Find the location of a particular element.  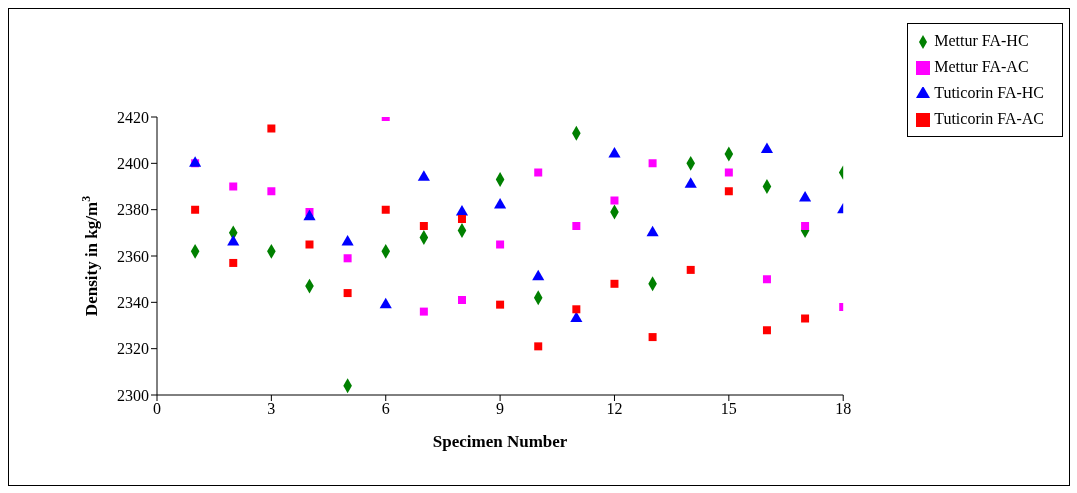

legend-label: Tuticorin FA-HC is located at coordinates (989, 92).